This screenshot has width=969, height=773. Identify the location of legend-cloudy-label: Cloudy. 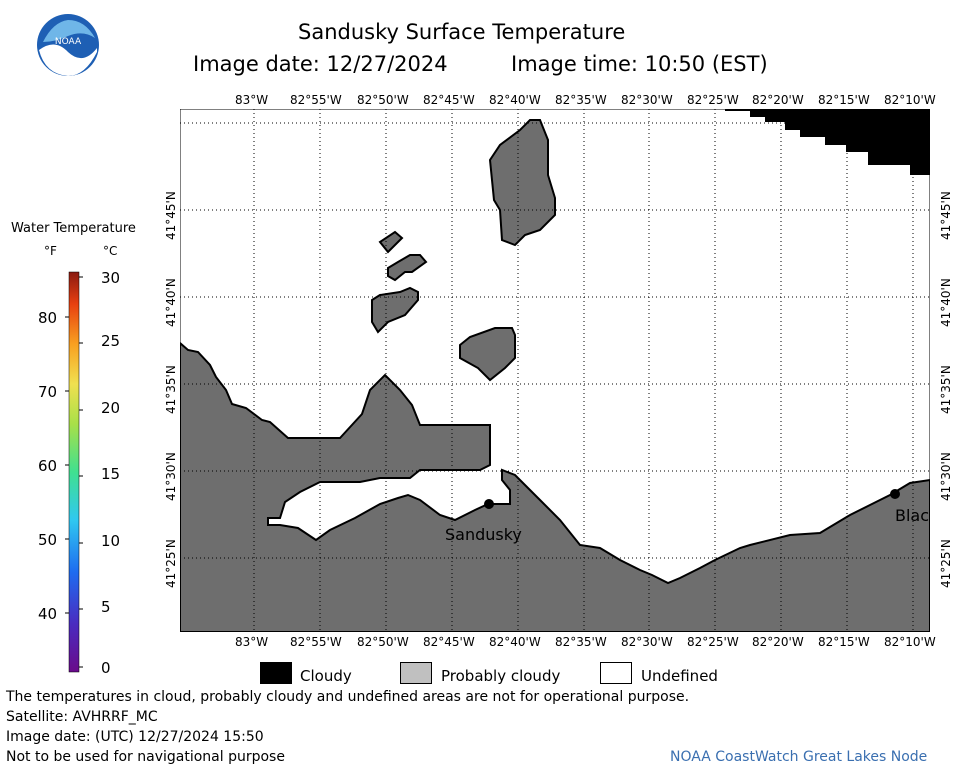
(326, 676).